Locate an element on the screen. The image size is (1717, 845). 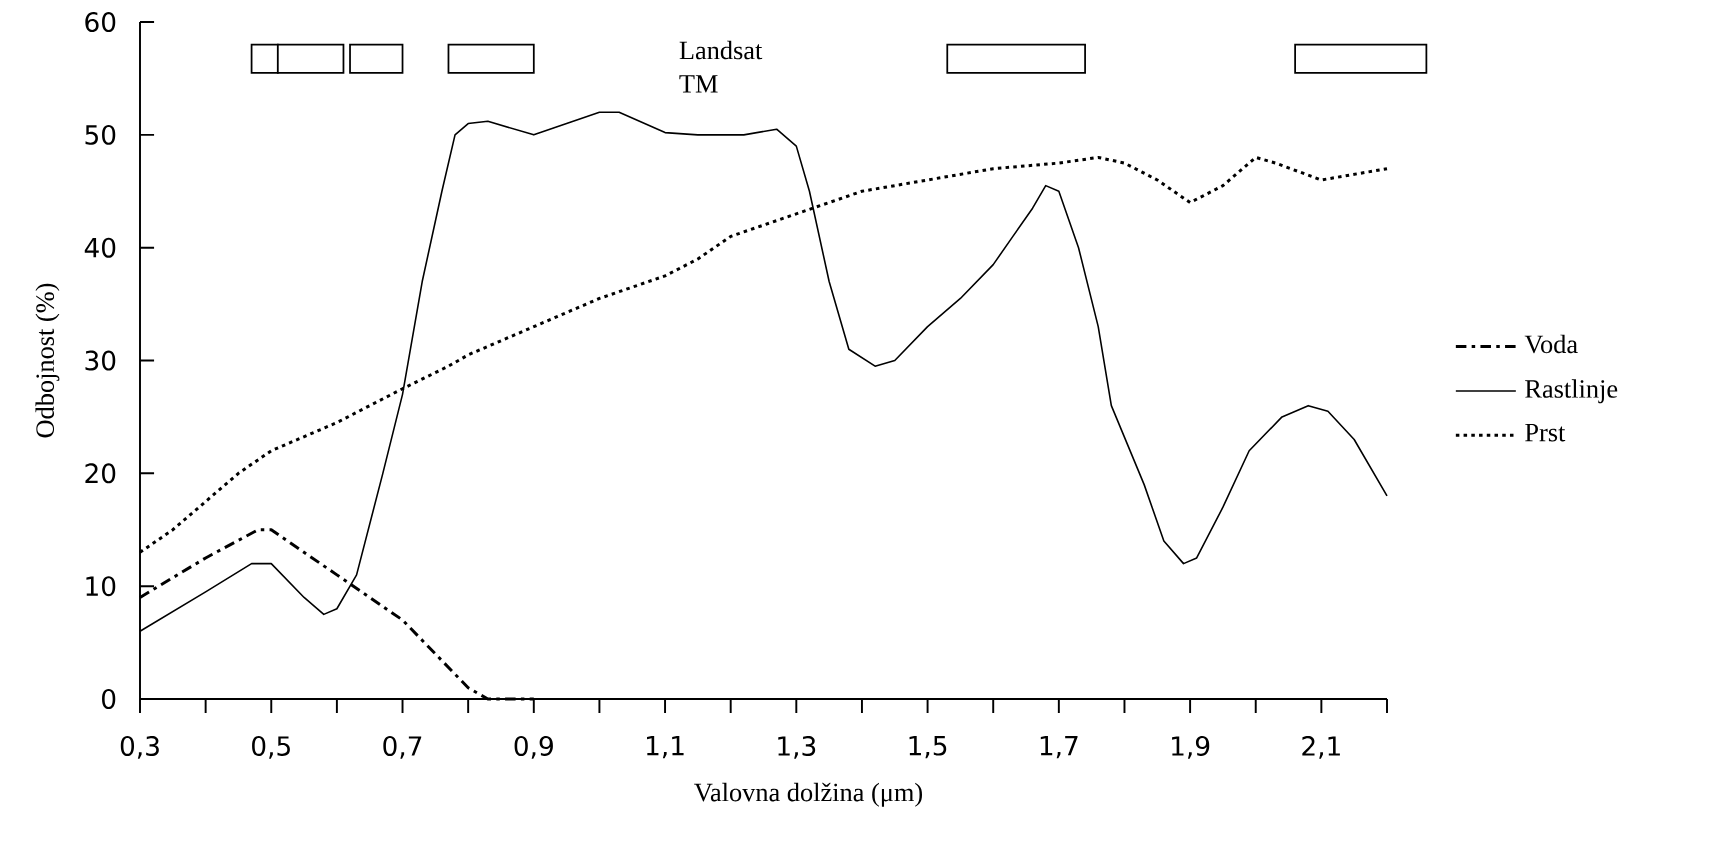
x-tick-label: 1,3 is located at coordinates (797, 747).